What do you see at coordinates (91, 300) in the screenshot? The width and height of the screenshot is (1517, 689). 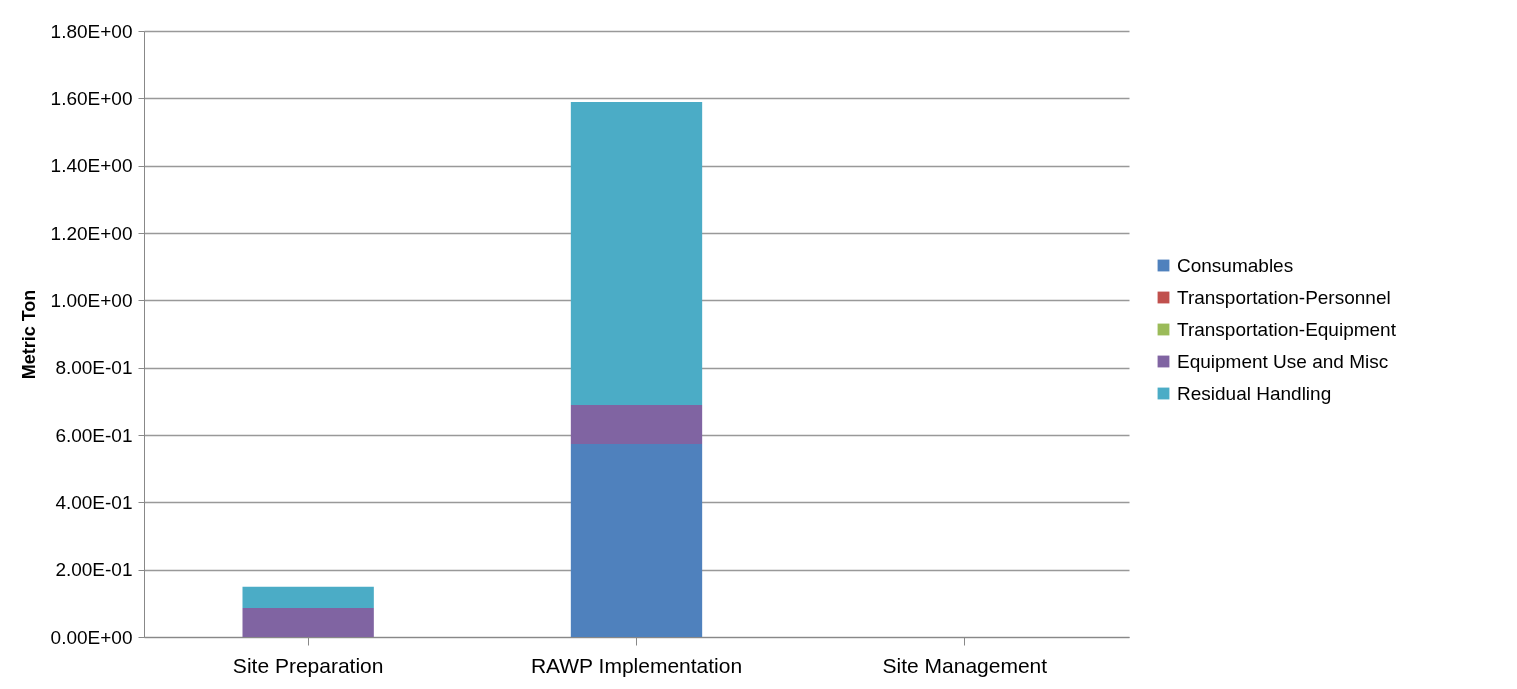 I see `y-tick-label: 1.00E+00` at bounding box center [91, 300].